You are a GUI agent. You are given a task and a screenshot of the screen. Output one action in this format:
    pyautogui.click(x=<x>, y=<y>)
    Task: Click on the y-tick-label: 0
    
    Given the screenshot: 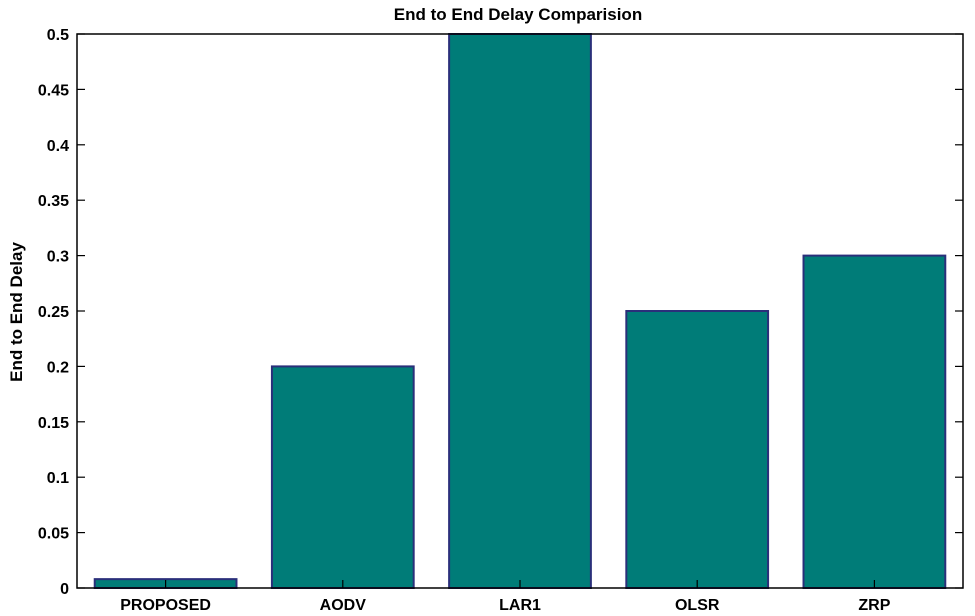 What is the action you would take?
    pyautogui.click(x=64, y=589)
    